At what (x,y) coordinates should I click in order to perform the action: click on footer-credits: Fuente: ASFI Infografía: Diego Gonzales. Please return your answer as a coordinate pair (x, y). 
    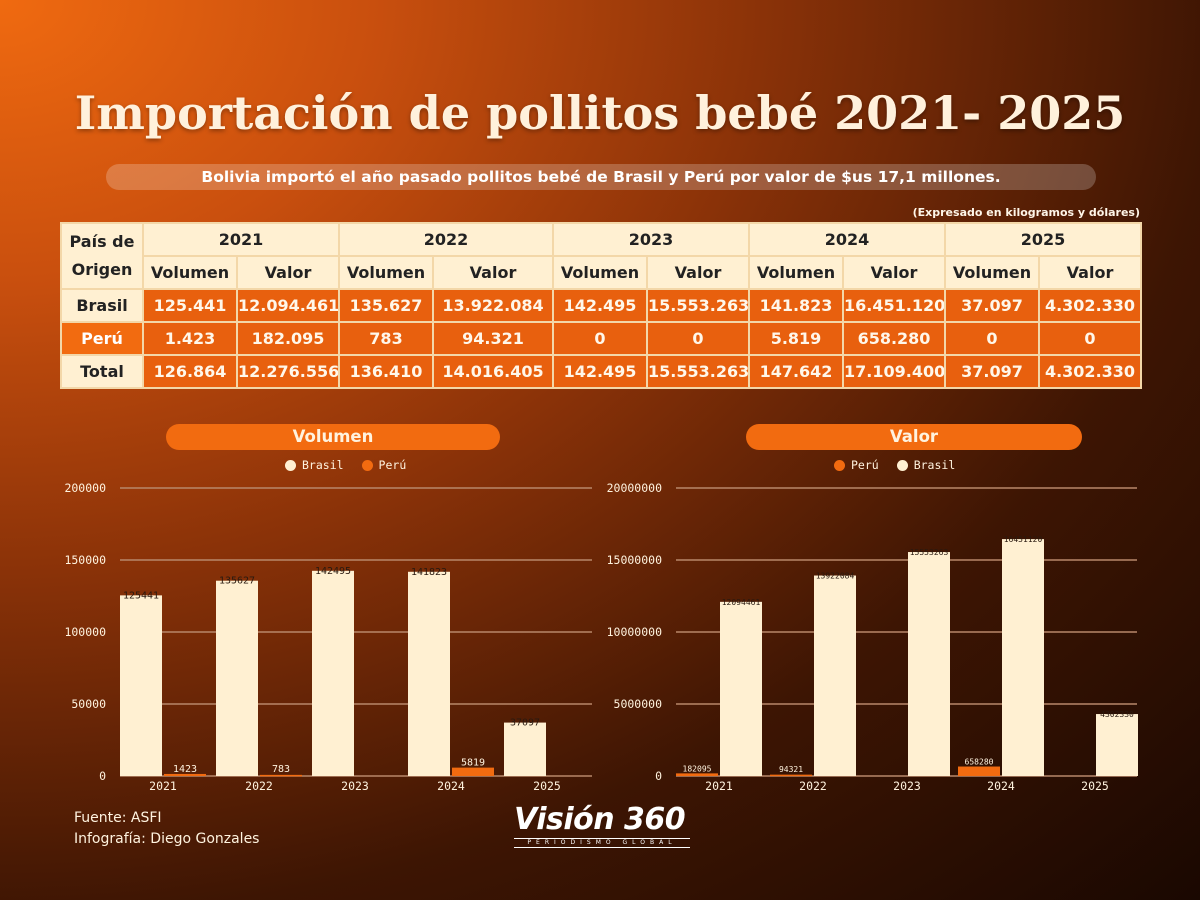
    Looking at the image, I should click on (166, 829).